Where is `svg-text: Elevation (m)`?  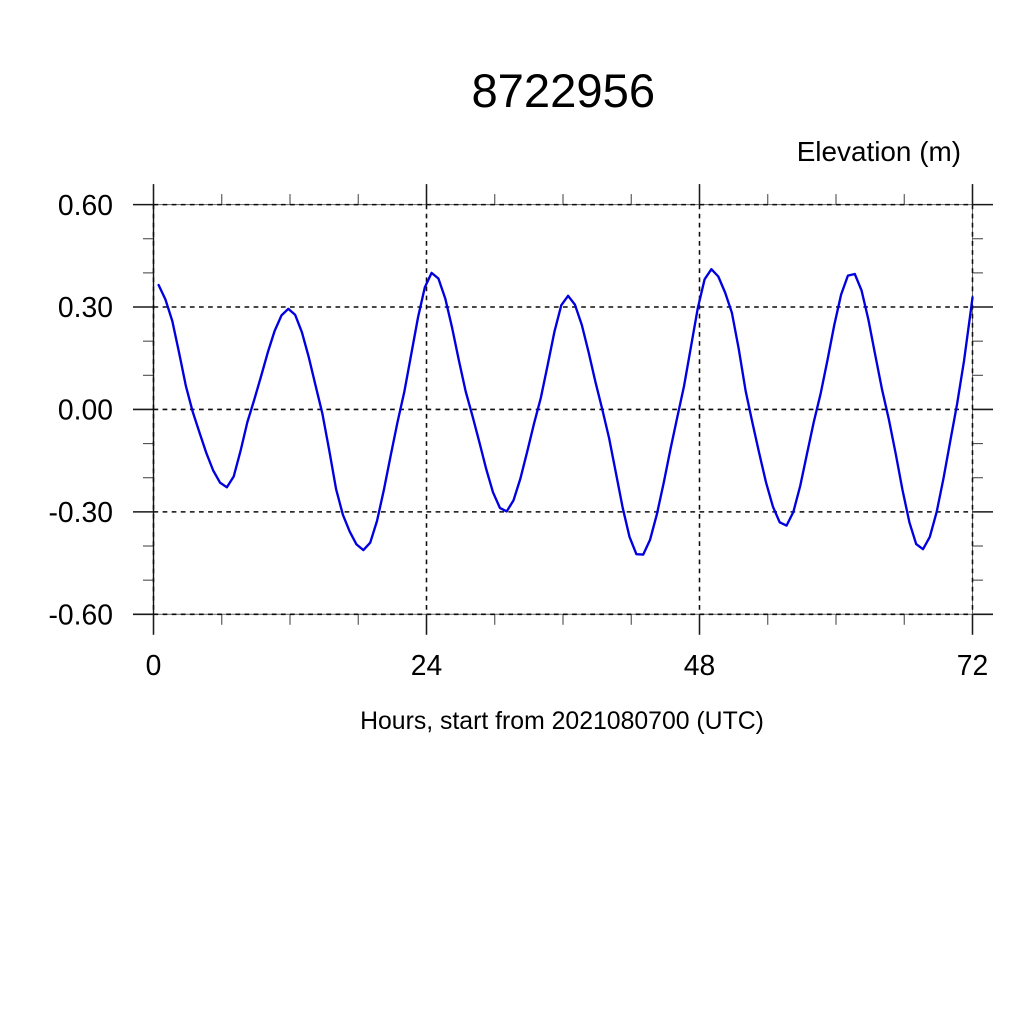 svg-text: Elevation (m) is located at coordinates (879, 151).